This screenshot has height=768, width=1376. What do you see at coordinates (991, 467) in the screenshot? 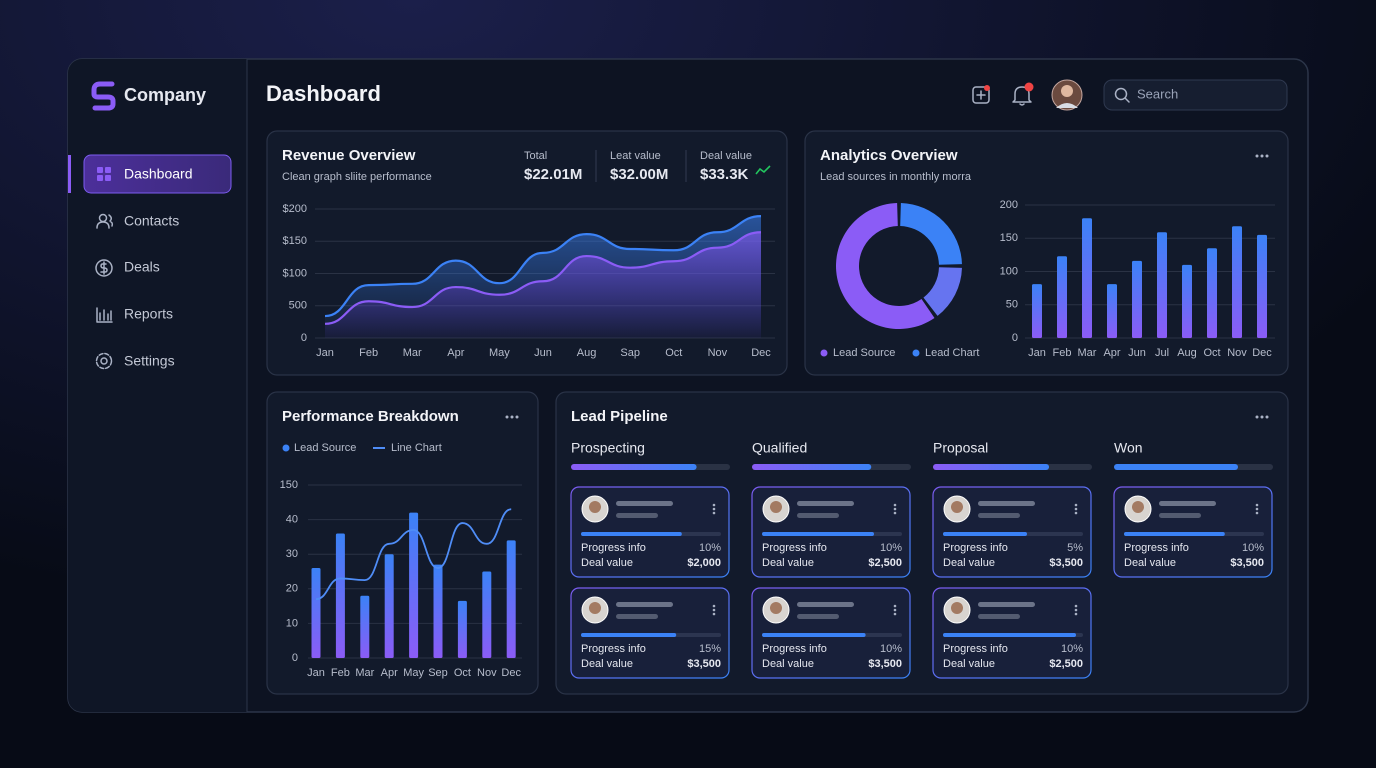
I see `stage-fill` at bounding box center [991, 467].